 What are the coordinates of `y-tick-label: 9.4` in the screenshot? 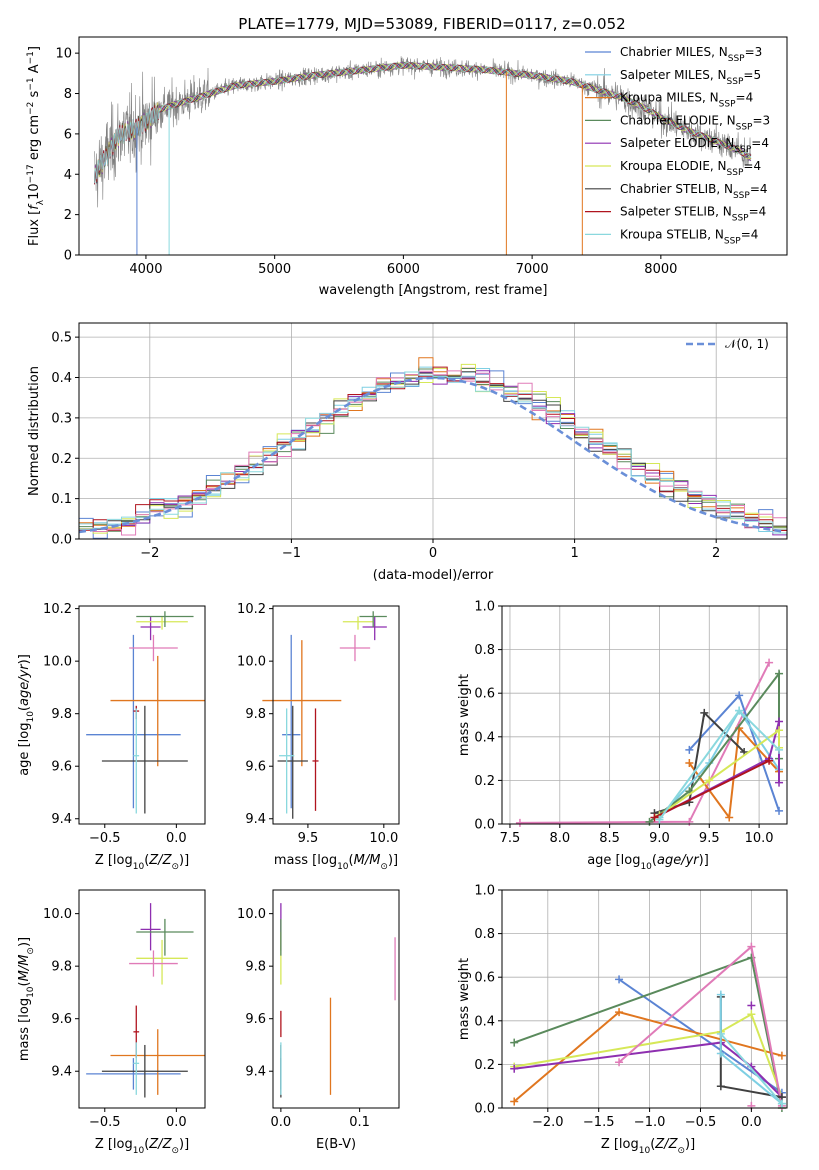 It's located at (255, 819).